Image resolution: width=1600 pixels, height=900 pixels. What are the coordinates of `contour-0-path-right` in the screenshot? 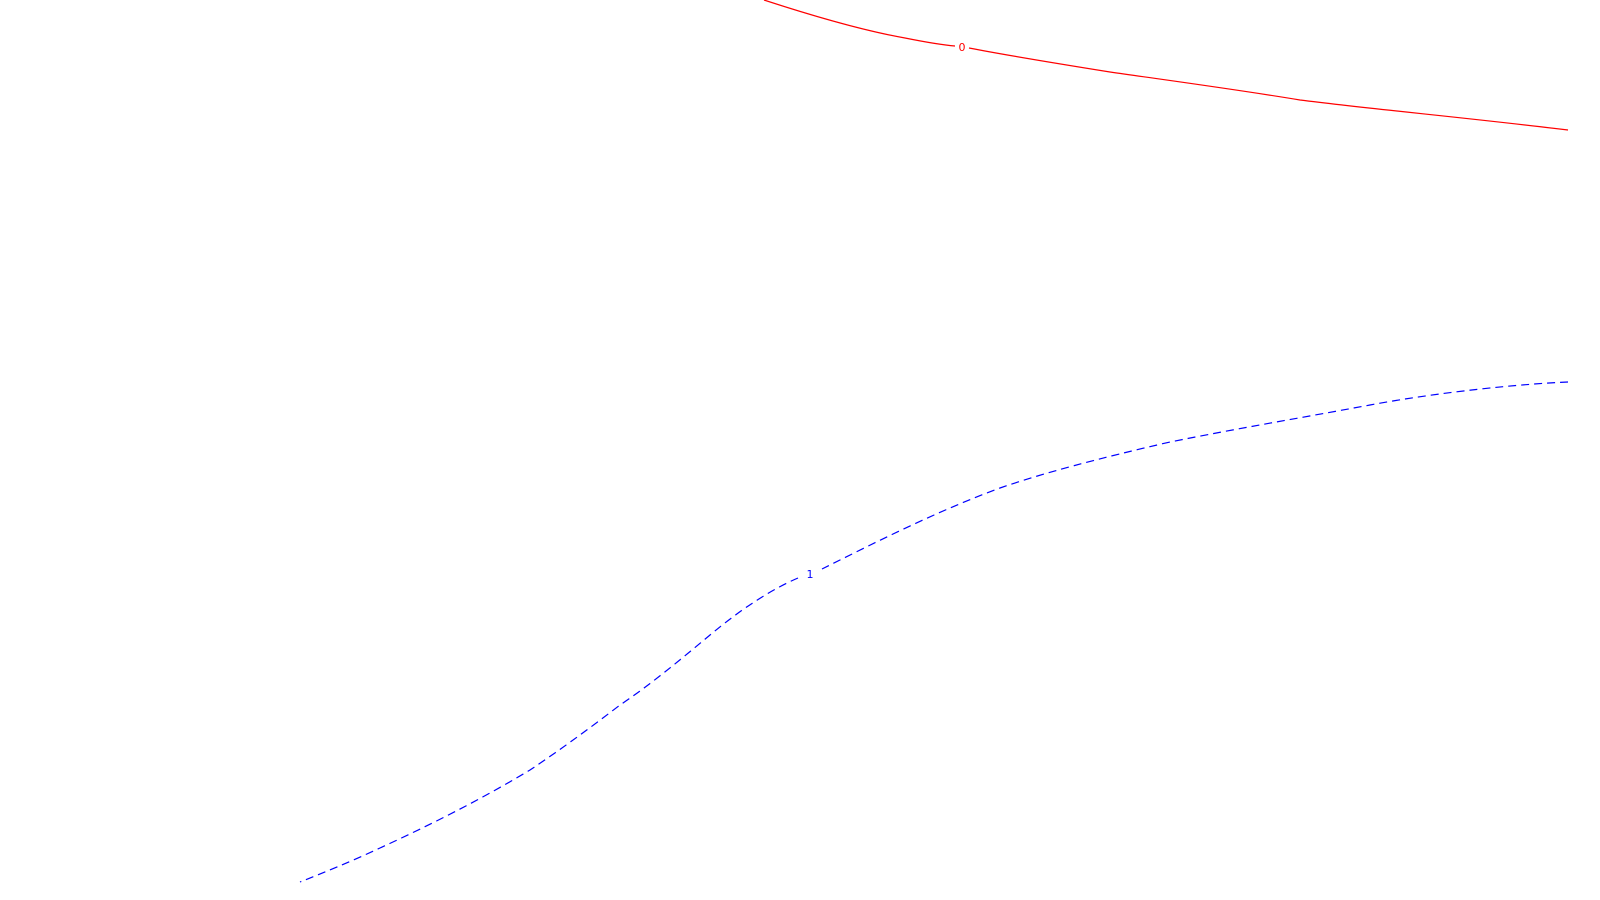 It's located at (1268, 89).